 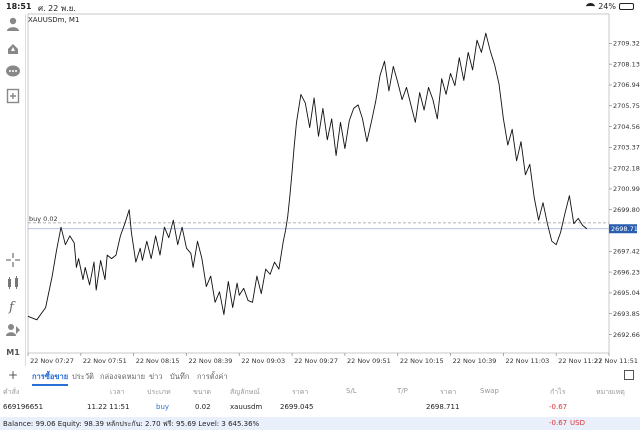 What do you see at coordinates (23, 407) in the screenshot?
I see `cell-order: 669196651` at bounding box center [23, 407].